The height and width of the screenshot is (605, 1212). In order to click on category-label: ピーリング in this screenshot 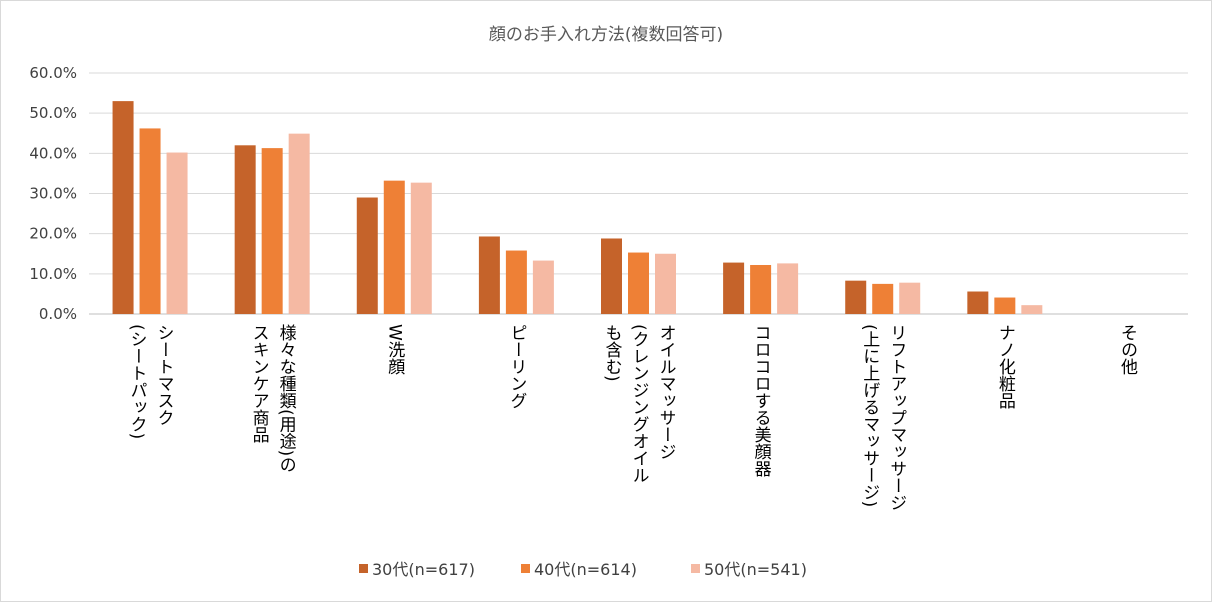, I will do `click(516, 366)`.